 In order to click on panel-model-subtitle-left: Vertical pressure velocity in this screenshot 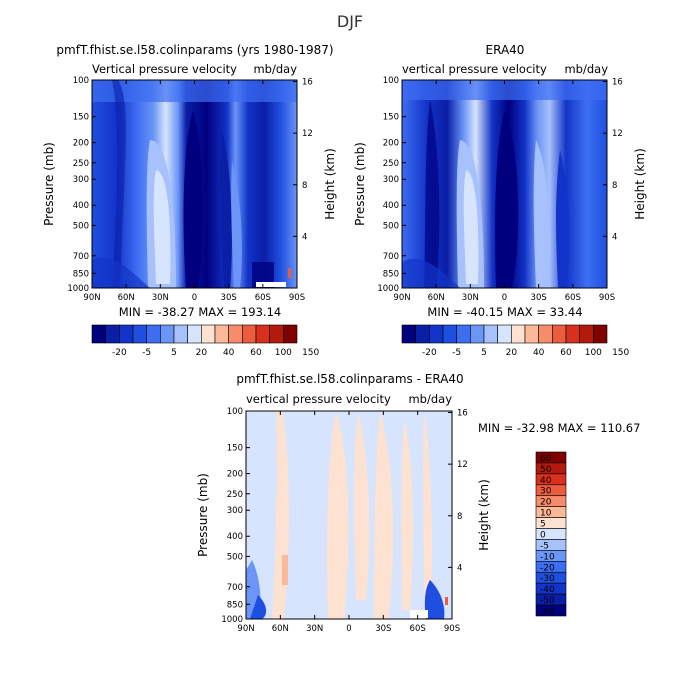, I will do `click(164, 69)`.